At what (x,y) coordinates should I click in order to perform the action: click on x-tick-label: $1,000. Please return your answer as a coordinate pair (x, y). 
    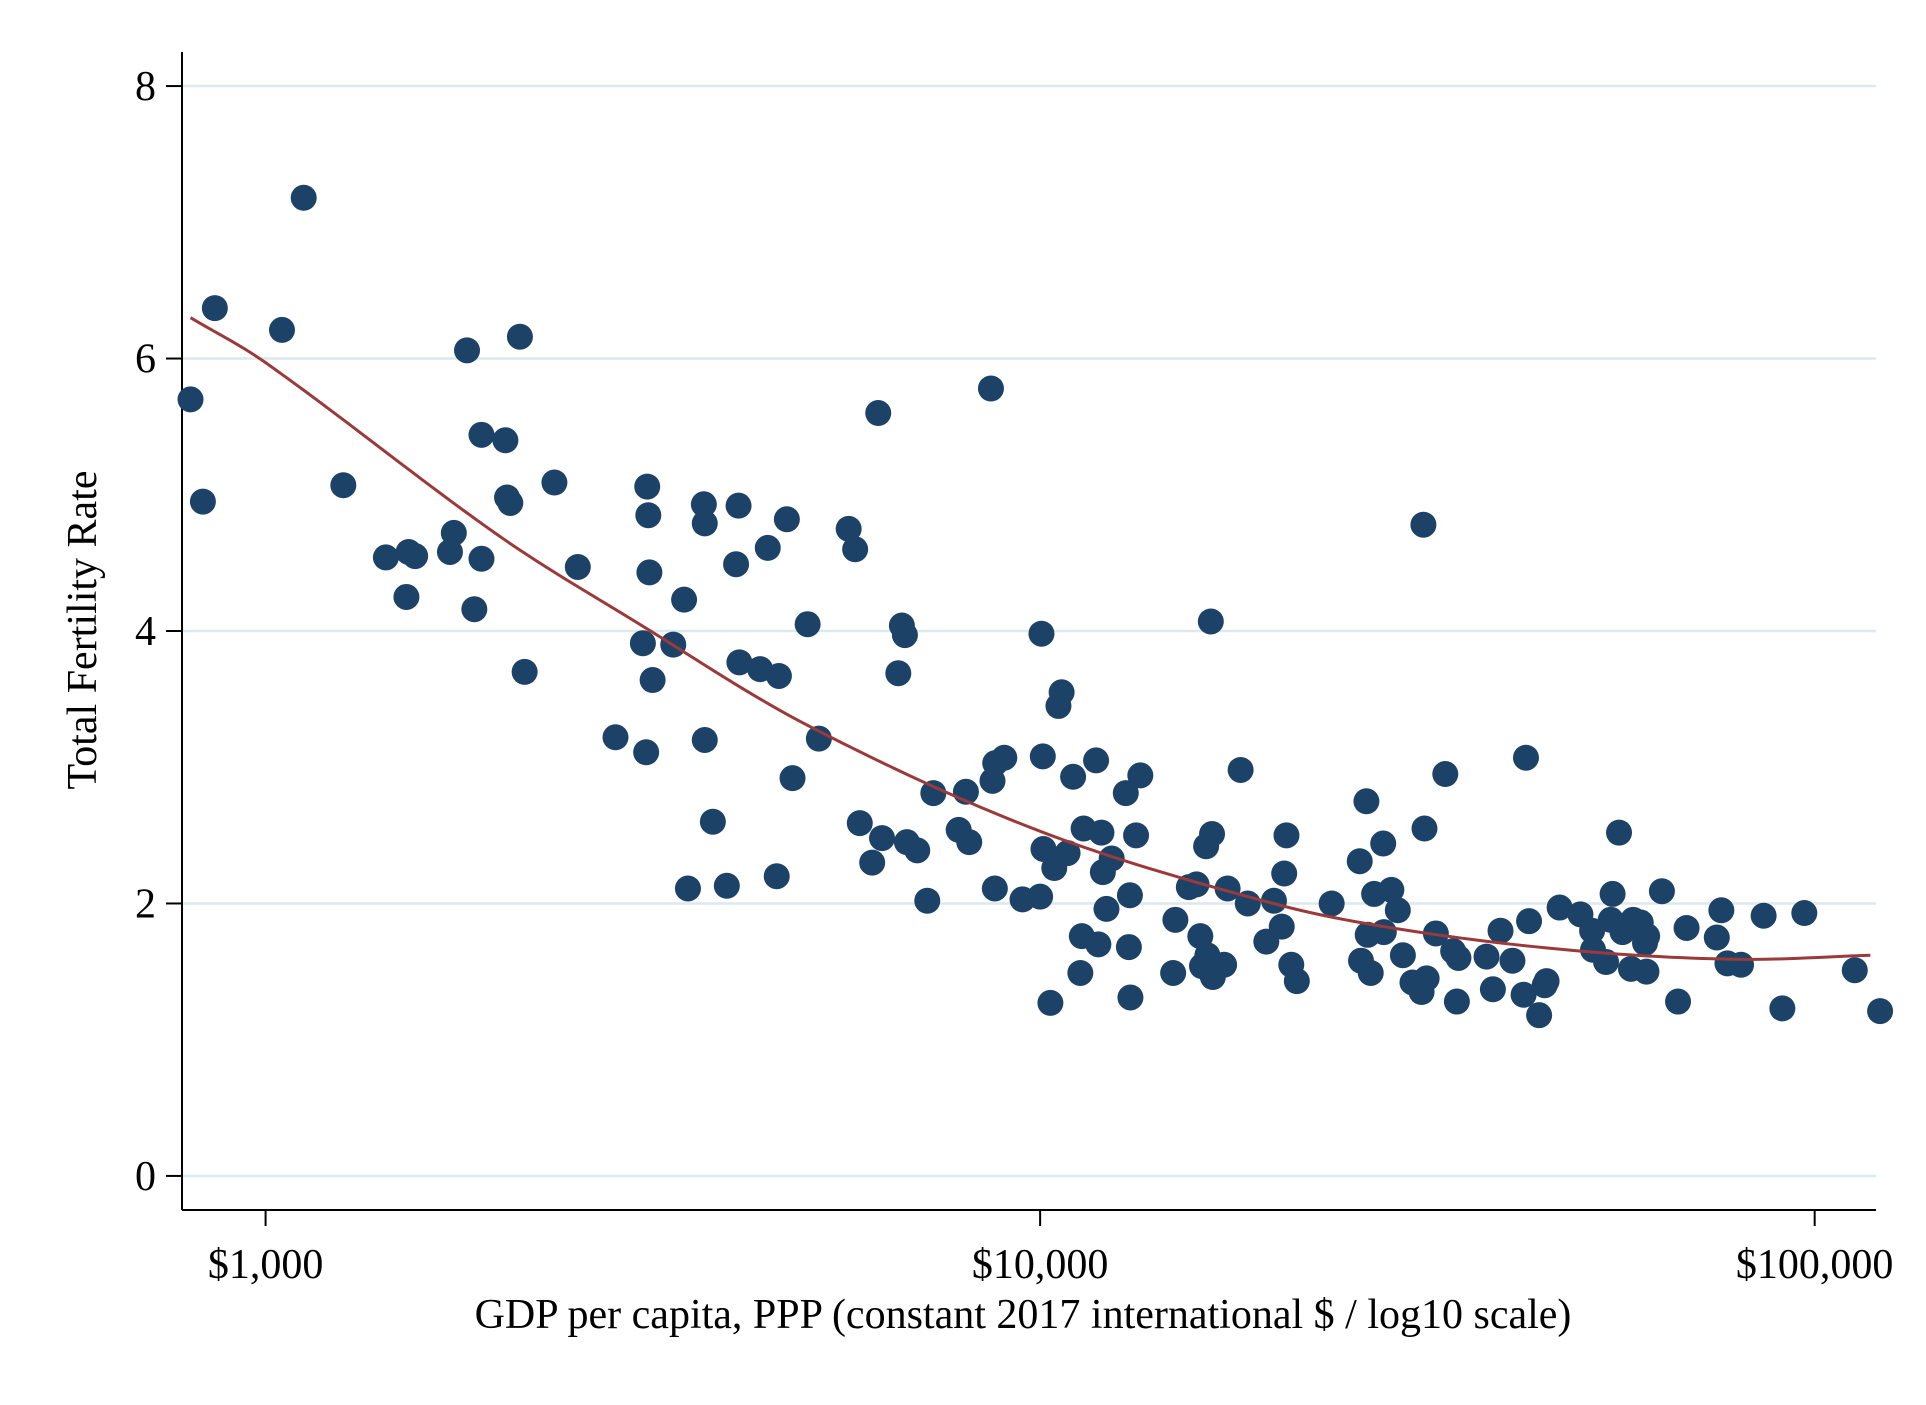
    Looking at the image, I should click on (266, 1265).